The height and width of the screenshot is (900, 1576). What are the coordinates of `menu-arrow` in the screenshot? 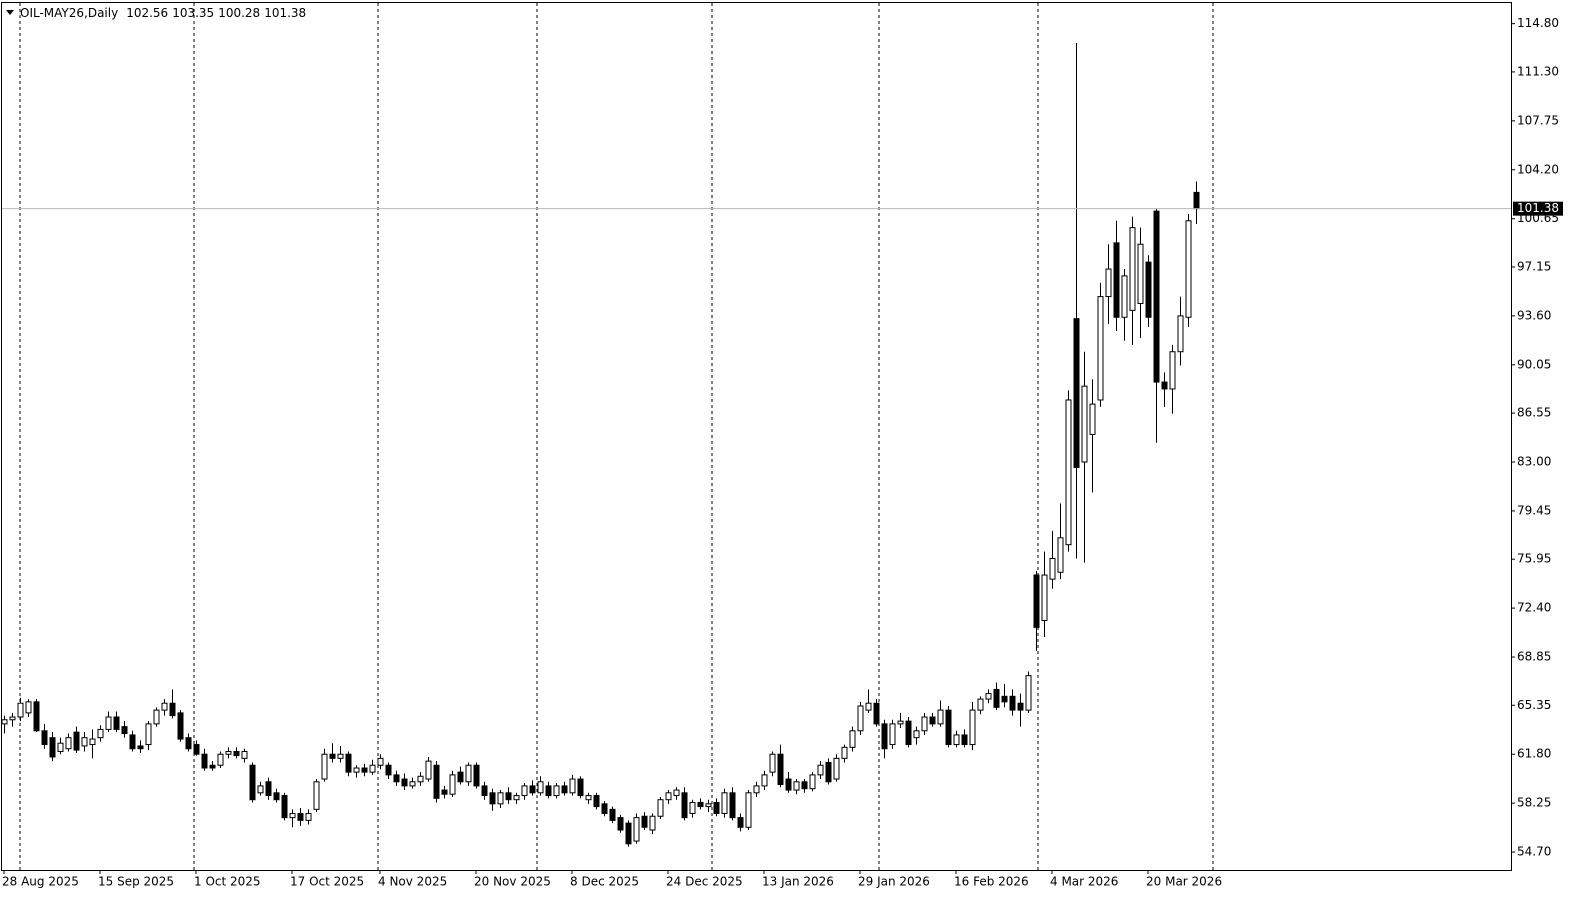 It's located at (10, 12).